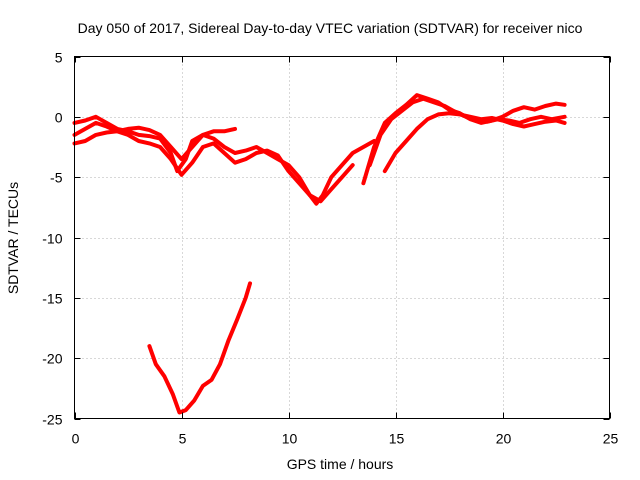 This screenshot has width=640, height=480. Describe the element at coordinates (290, 439) in the screenshot. I see `x-tick-label: 10` at that location.